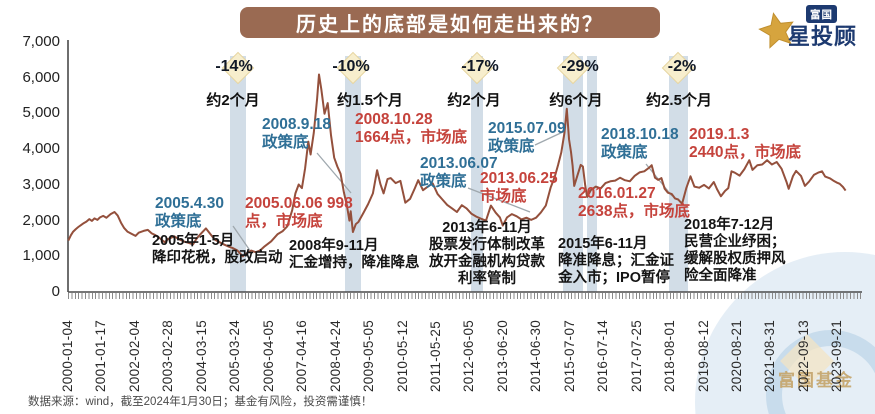 The width and height of the screenshot is (875, 414). I want to click on brand-logo: 富国 星投顾, so click(815, 28).